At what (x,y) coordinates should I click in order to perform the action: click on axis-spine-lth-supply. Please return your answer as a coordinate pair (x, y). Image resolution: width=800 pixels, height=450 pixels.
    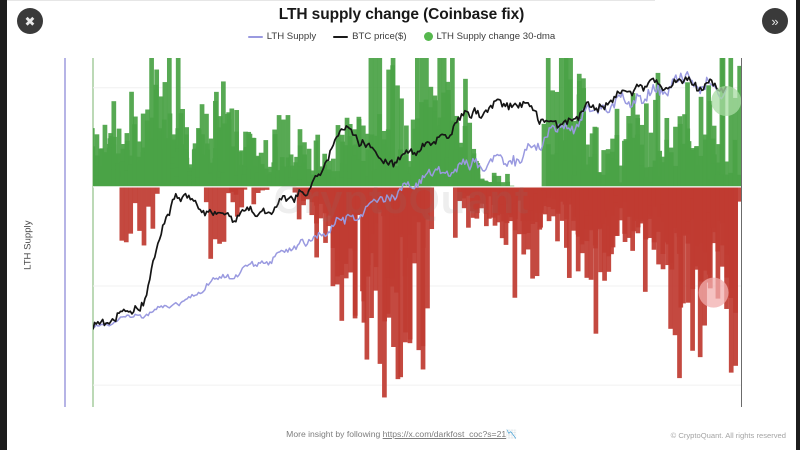
    Looking at the image, I should click on (65, 232).